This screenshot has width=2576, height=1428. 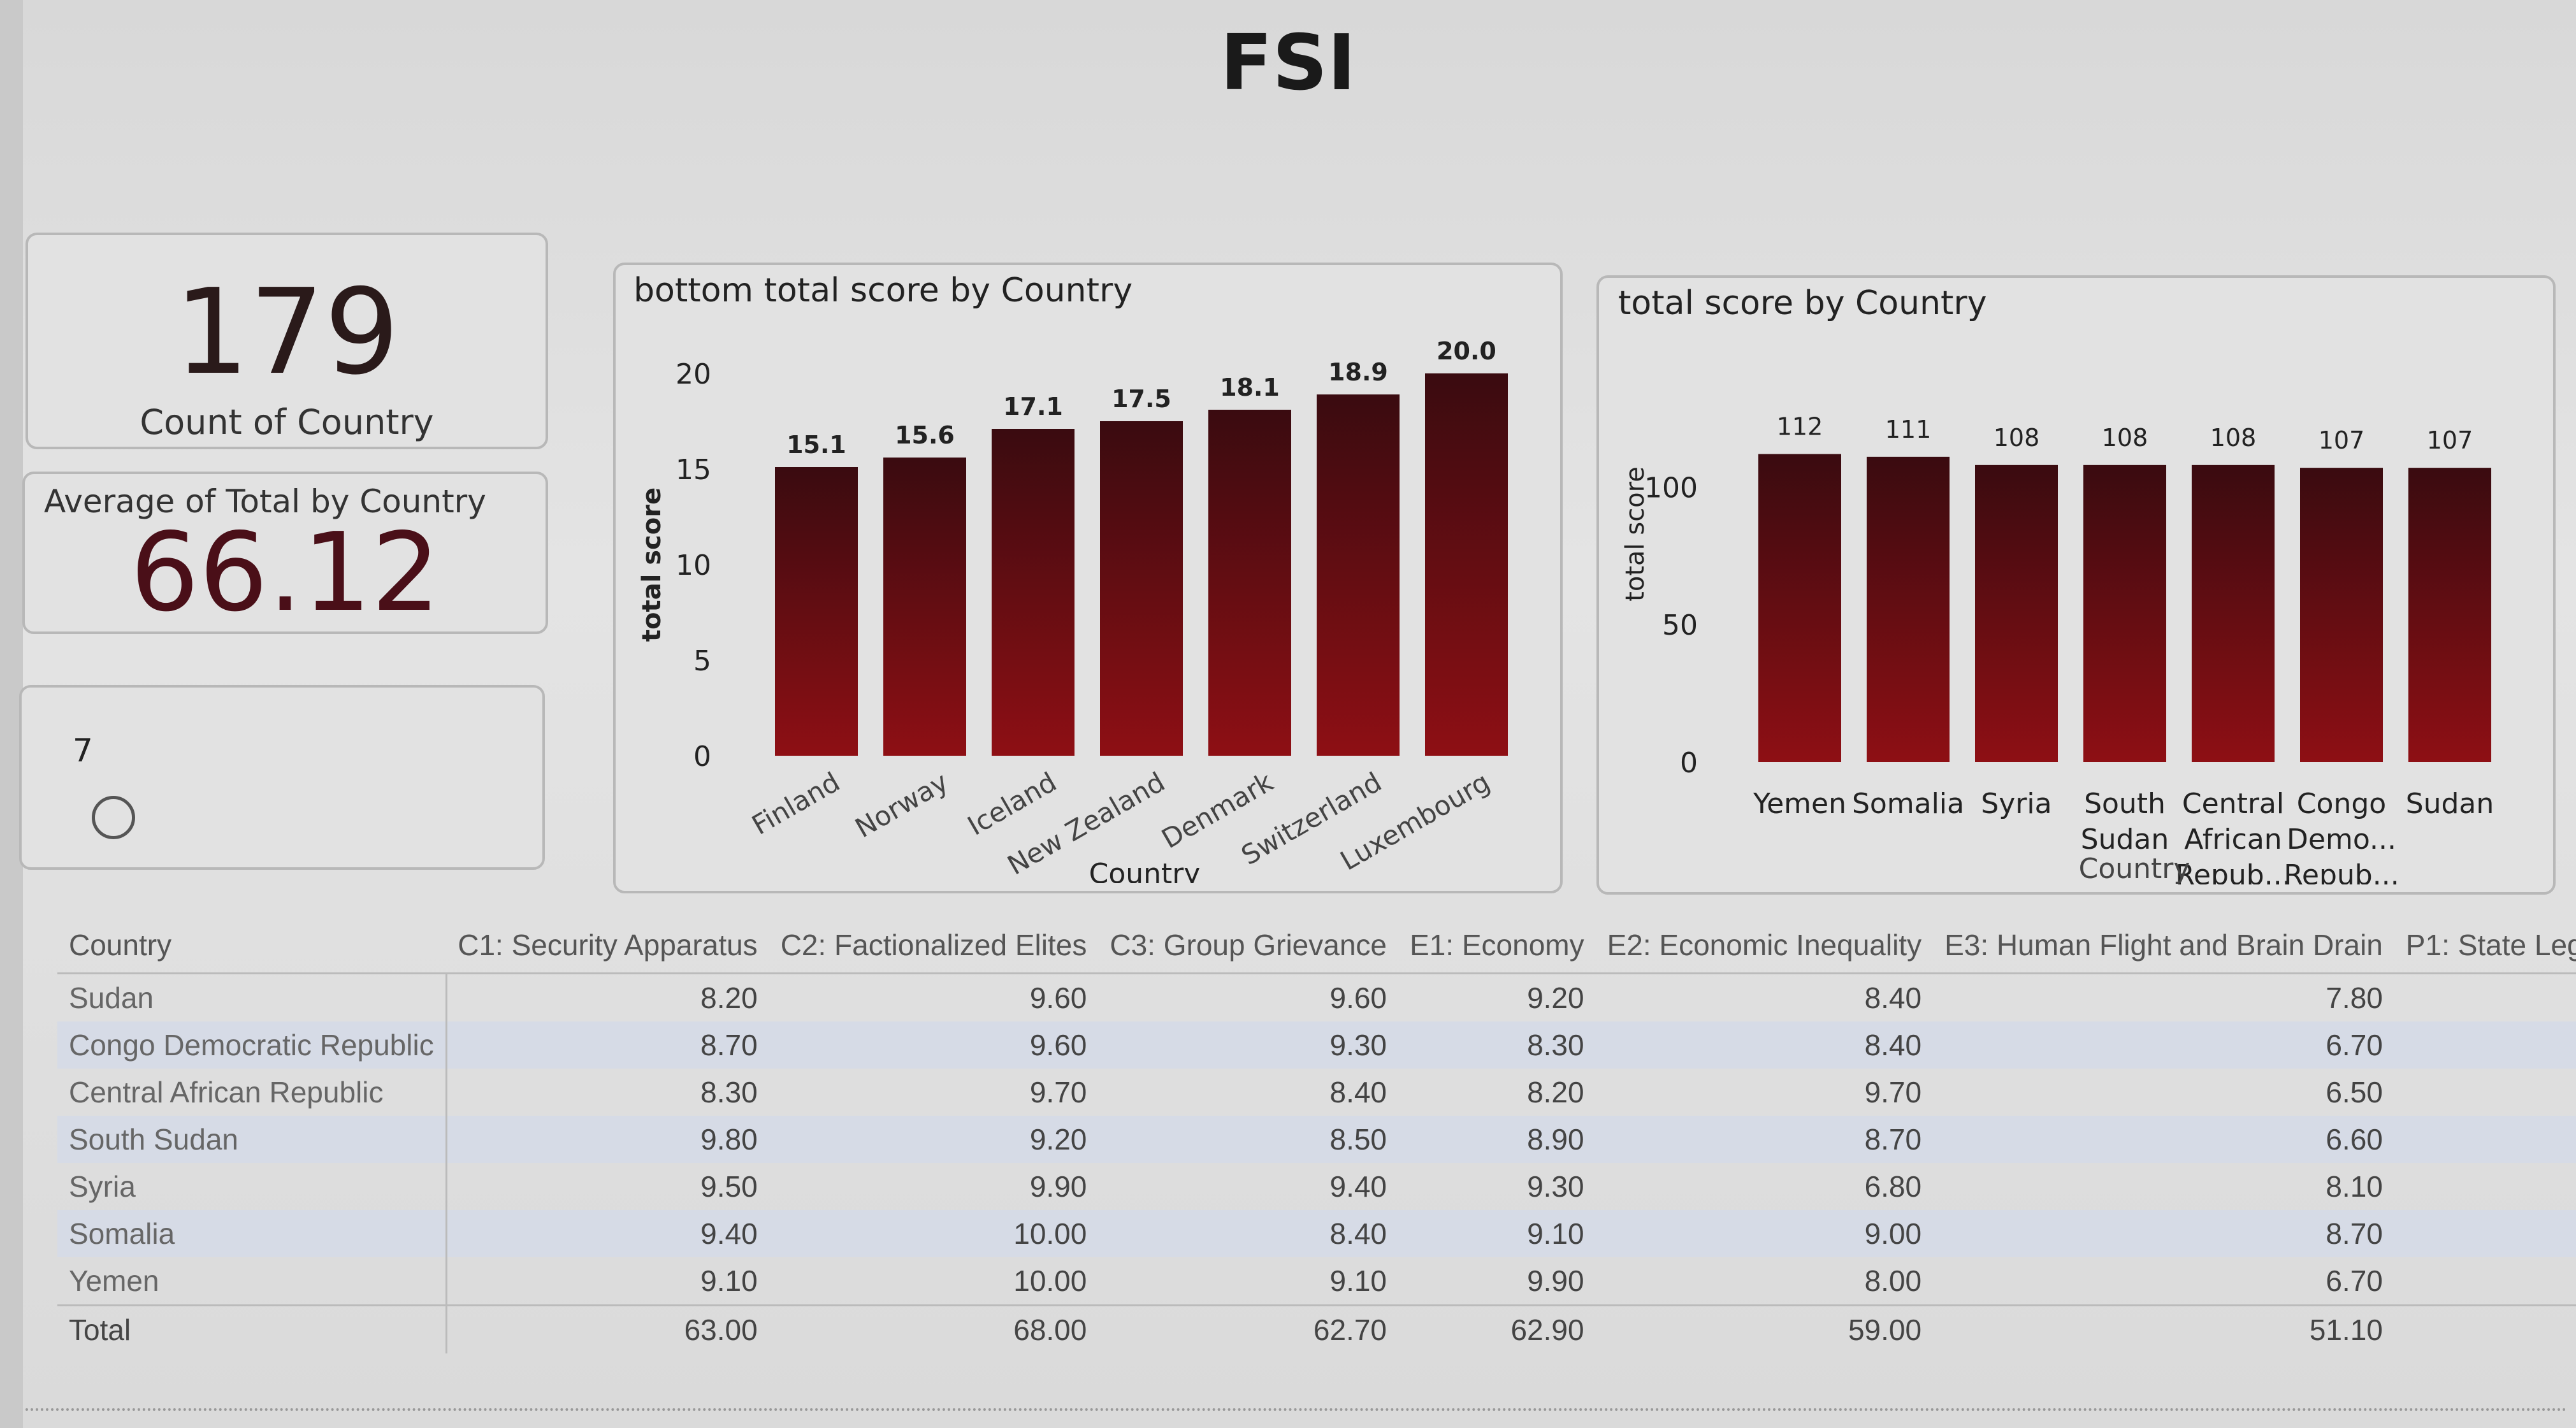 What do you see at coordinates (285, 573) in the screenshot?
I see `average-kpi-value: 66.12` at bounding box center [285, 573].